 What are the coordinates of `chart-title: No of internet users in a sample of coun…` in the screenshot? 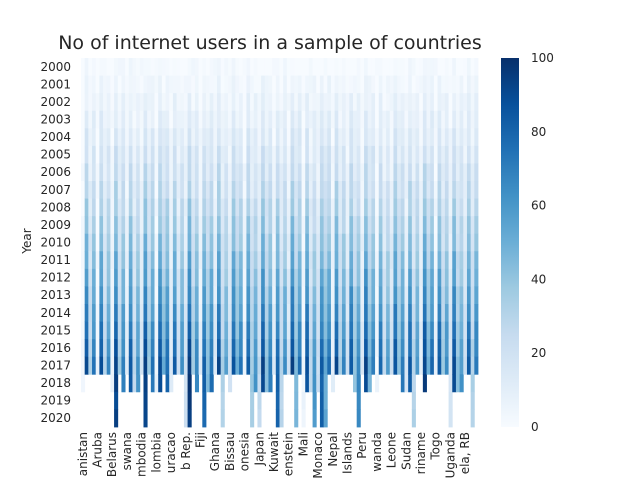 It's located at (270, 43).